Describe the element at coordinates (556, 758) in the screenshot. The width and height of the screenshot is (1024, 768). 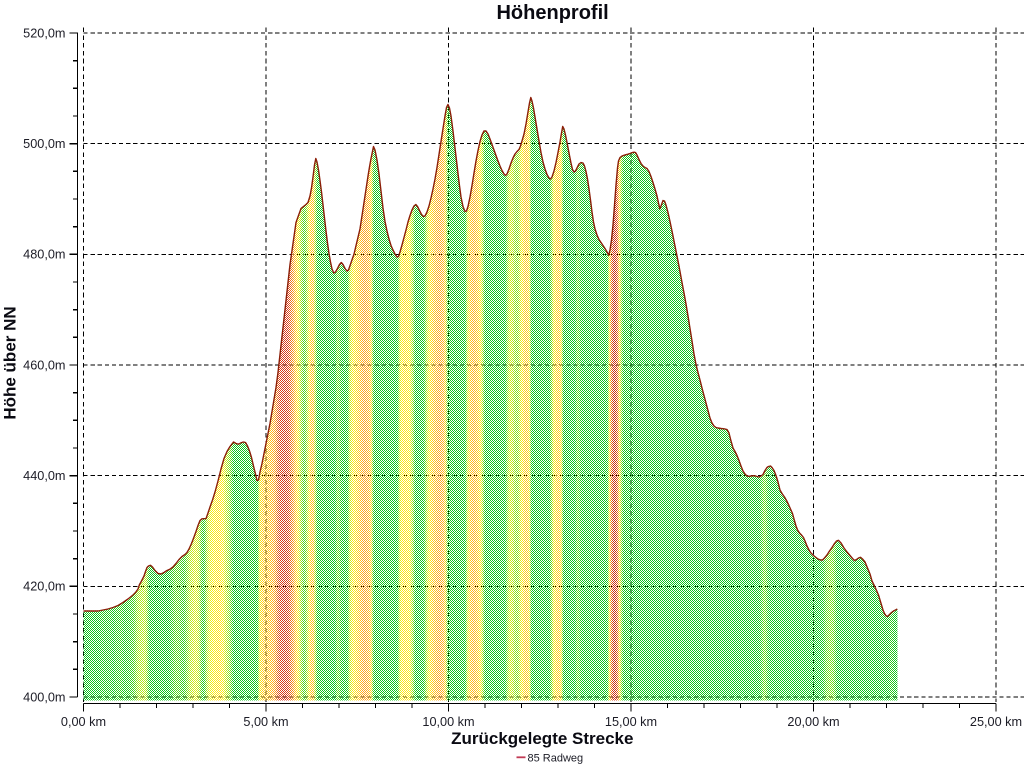
I see `svg-text: 85 Radweg` at that location.